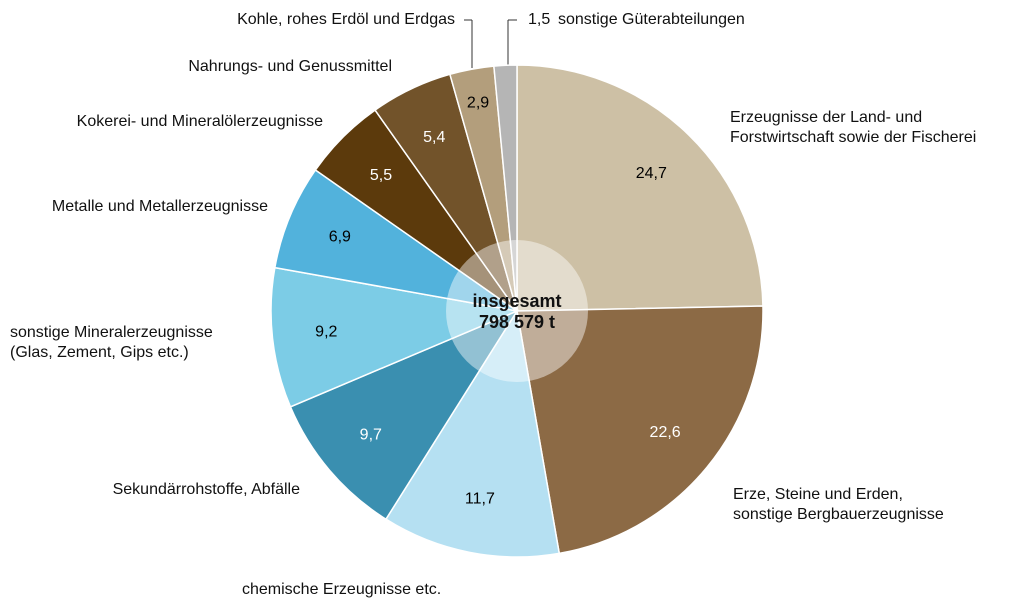 The image size is (1021, 598). What do you see at coordinates (326, 332) in the screenshot?
I see `value-label: 9,2` at bounding box center [326, 332].